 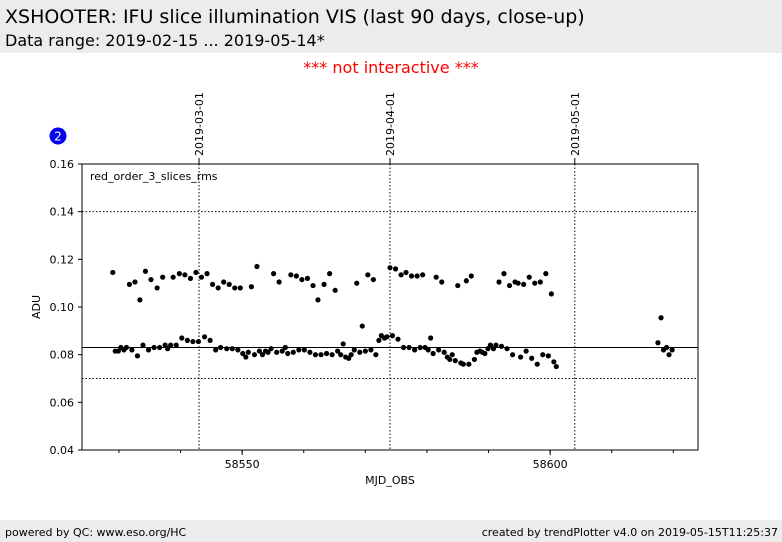 I want to click on date-marker-label: 2019-03-01, so click(x=199, y=124).